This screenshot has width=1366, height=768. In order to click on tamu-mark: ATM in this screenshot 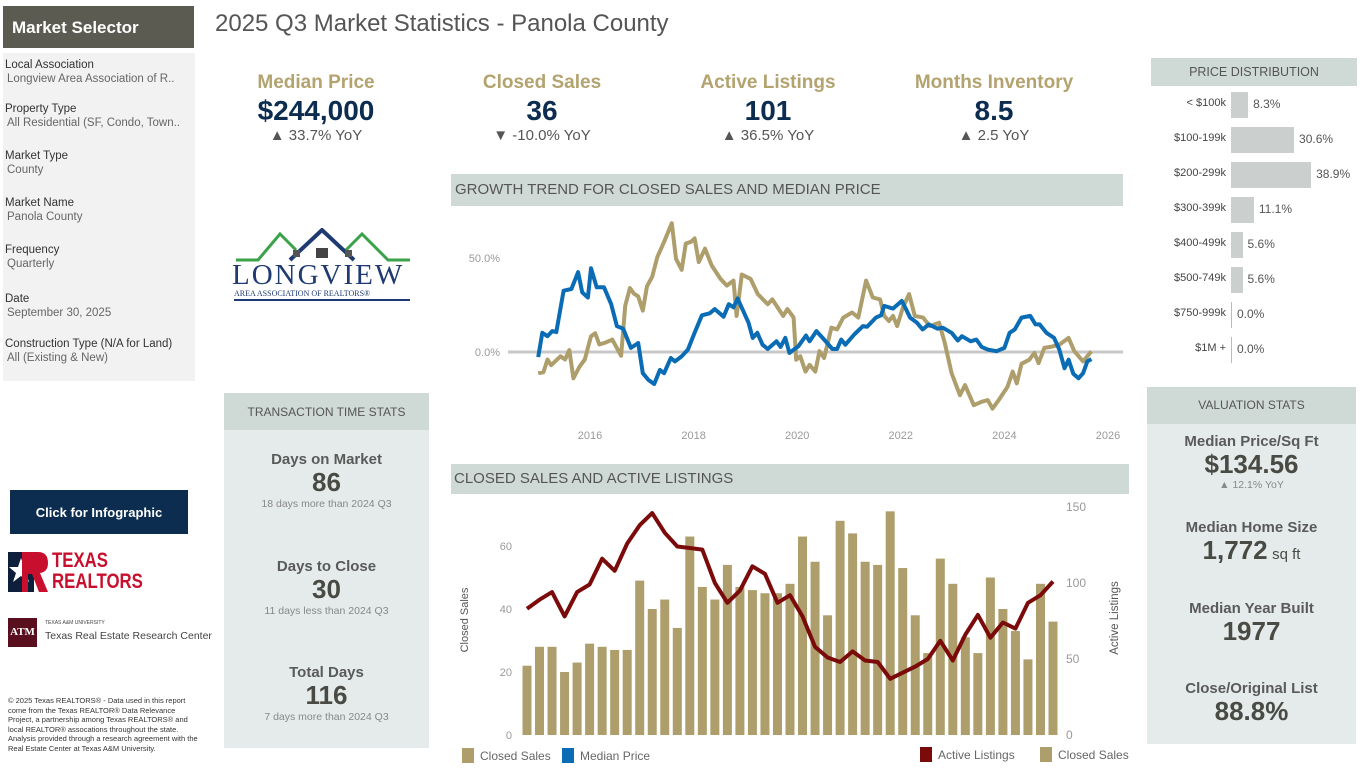, I will do `click(22, 632)`.